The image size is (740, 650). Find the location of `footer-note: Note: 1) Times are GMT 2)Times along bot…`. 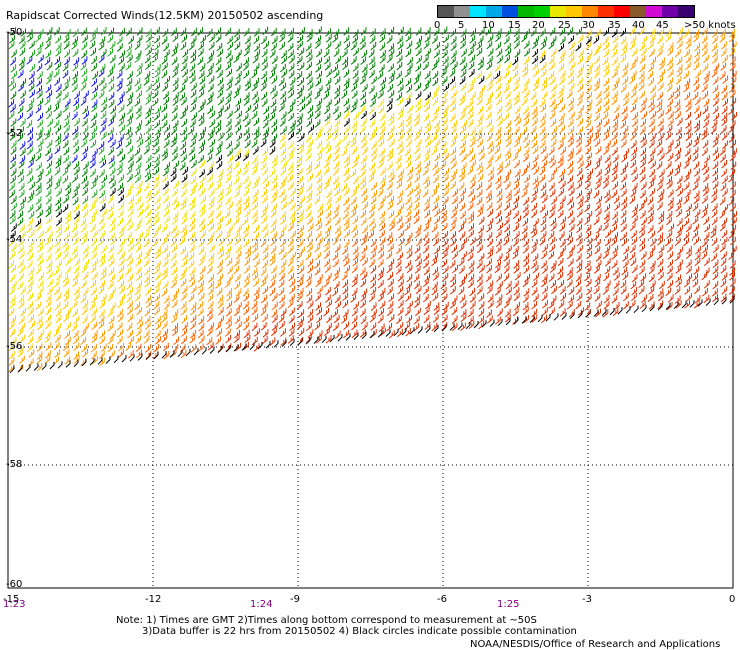

footer-note: Note: 1) Times are GMT 2)Times along bot… is located at coordinates (346, 626).